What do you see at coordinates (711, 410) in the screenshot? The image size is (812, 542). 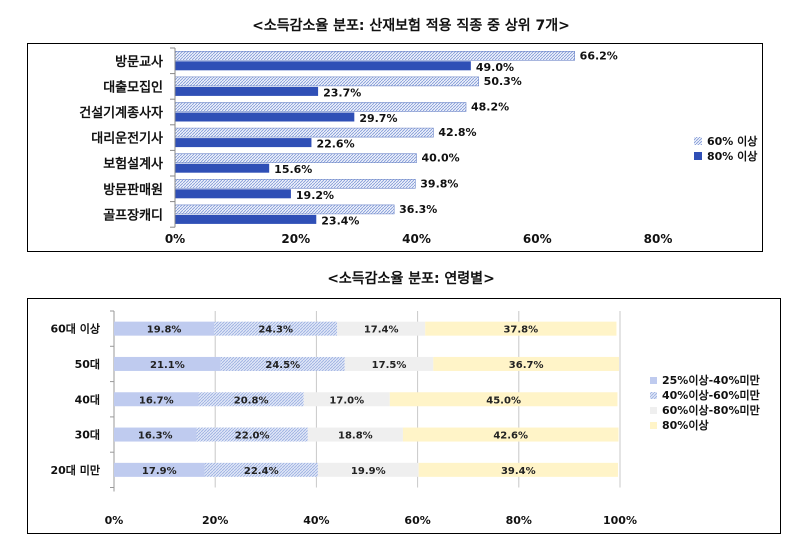 I see `legend-label: 60%이상-80%미만` at bounding box center [711, 410].